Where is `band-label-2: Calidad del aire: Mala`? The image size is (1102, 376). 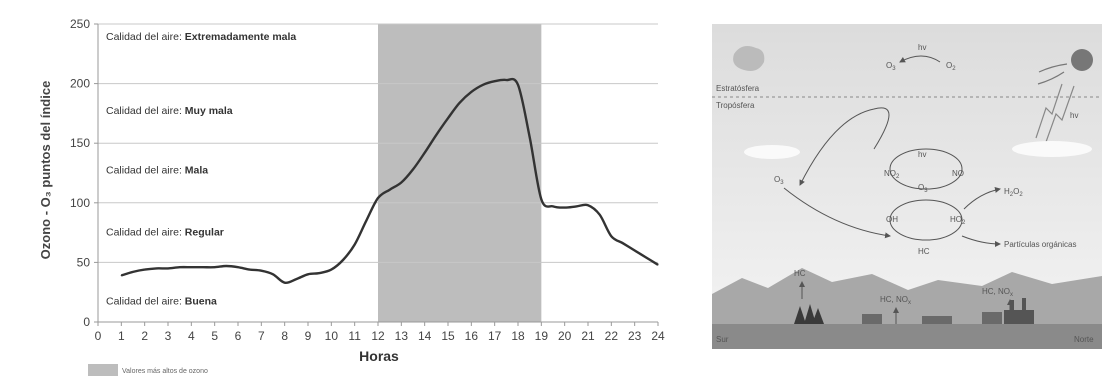 band-label-2: Calidad del aire: Mala is located at coordinates (157, 170).